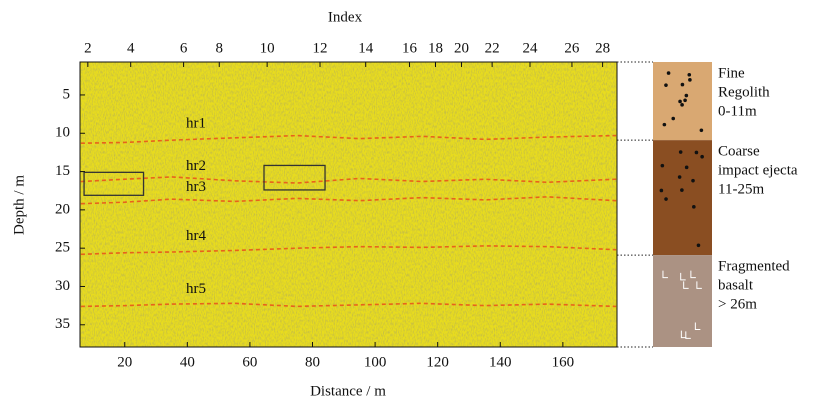 This screenshot has width=829, height=402. Describe the element at coordinates (731, 73) in the screenshot. I see `strata-label: Fine` at that location.